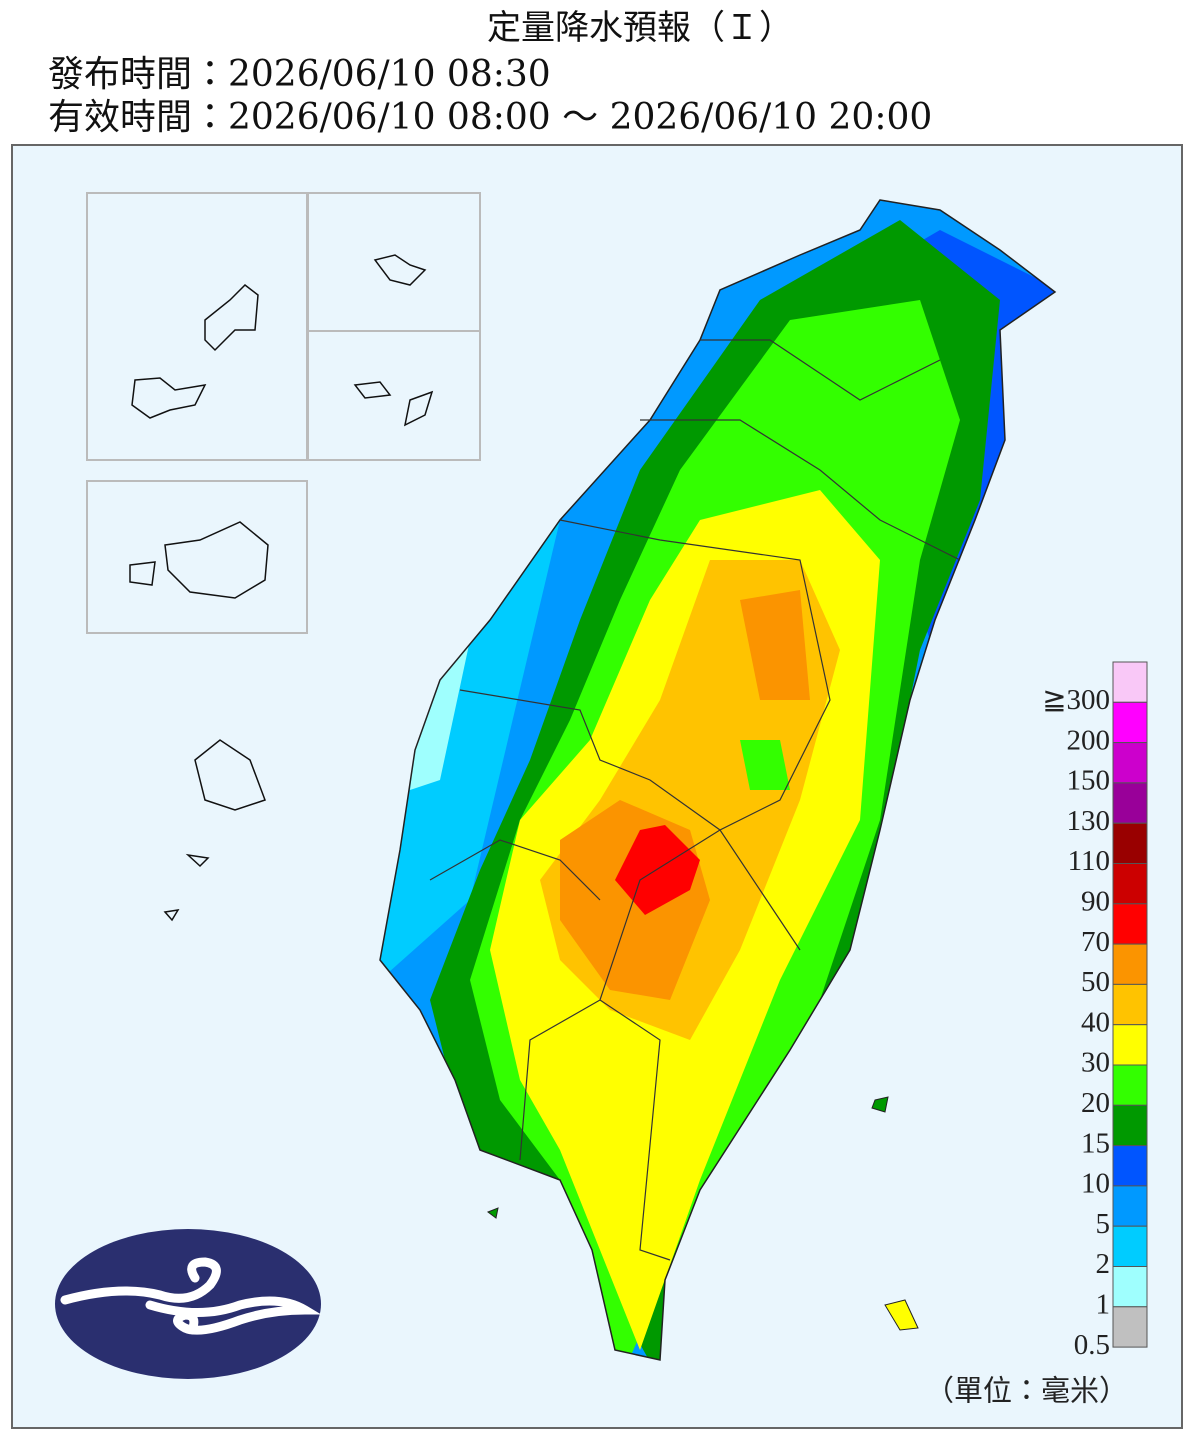 This screenshot has height=1440, width=1195. I want to click on legend-label: 10, so click(1095, 1184).